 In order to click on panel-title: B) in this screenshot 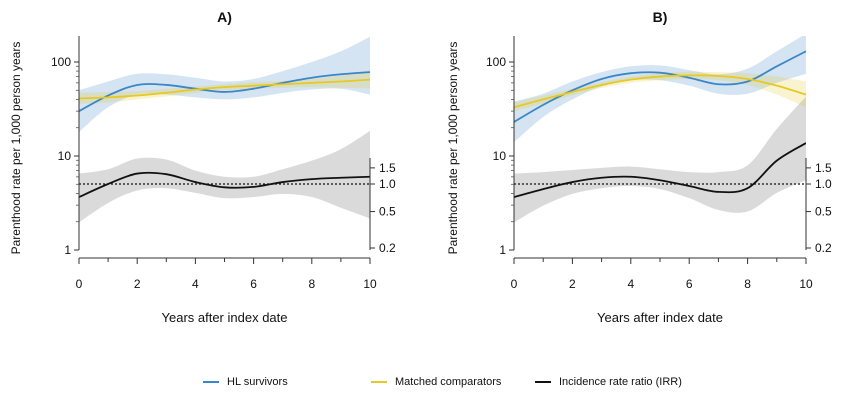, I will do `click(660, 17)`.